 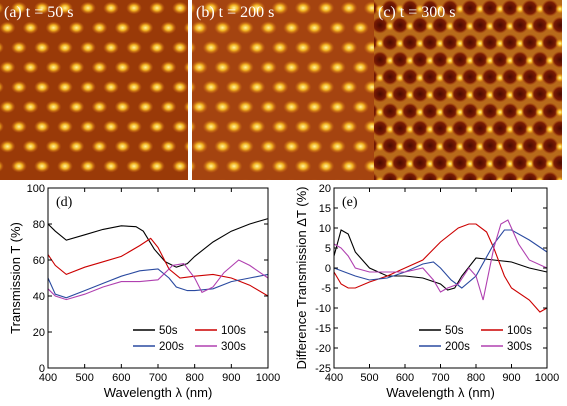 I want to click on y-tick-label: 80, so click(x=39, y=225).